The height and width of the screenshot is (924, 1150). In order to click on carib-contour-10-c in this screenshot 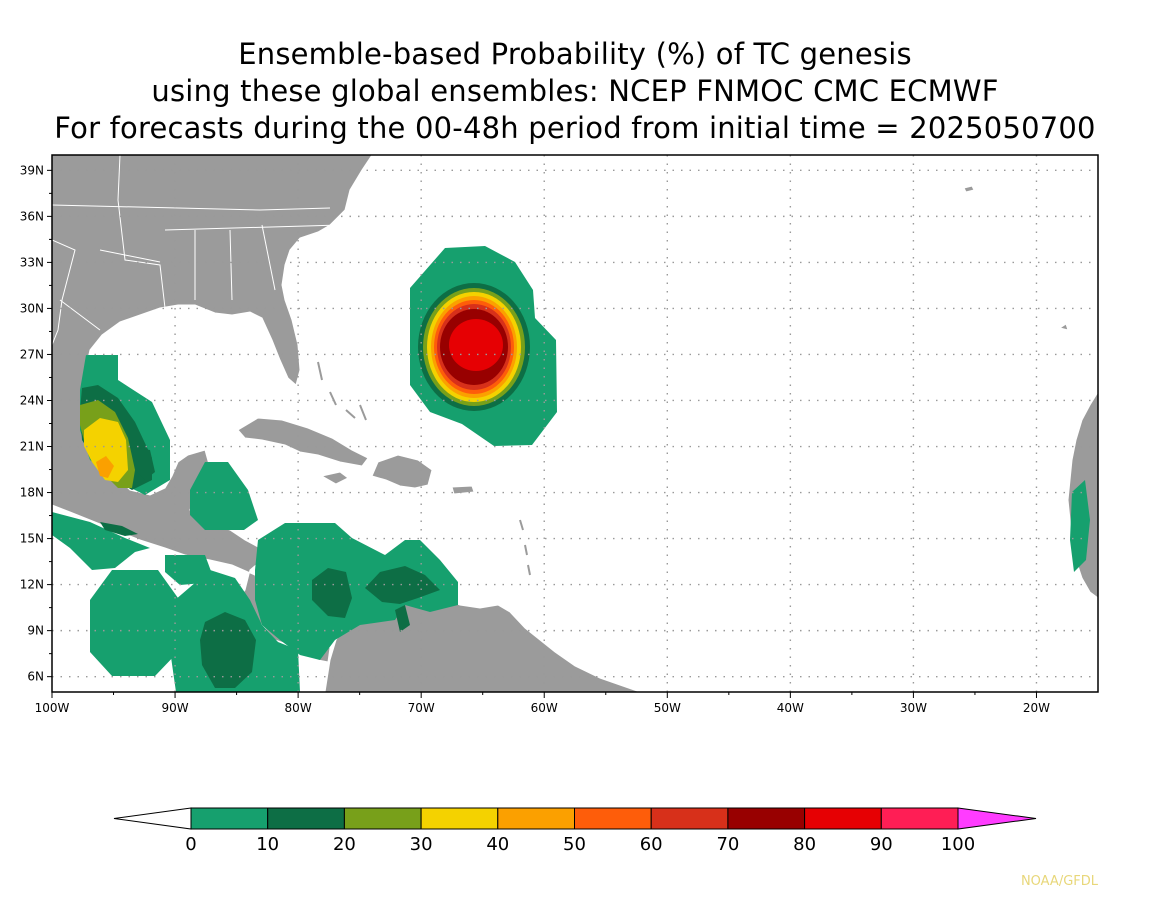, I will do `click(402, 585)`.